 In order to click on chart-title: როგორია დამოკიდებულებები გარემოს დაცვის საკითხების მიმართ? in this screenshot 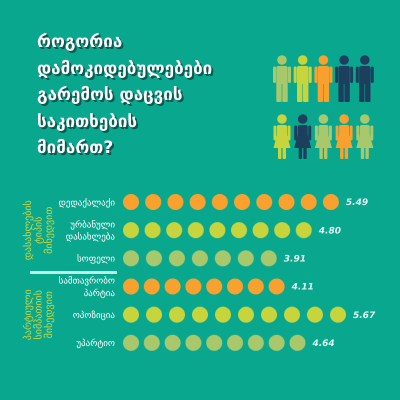, I will do `click(125, 95)`.